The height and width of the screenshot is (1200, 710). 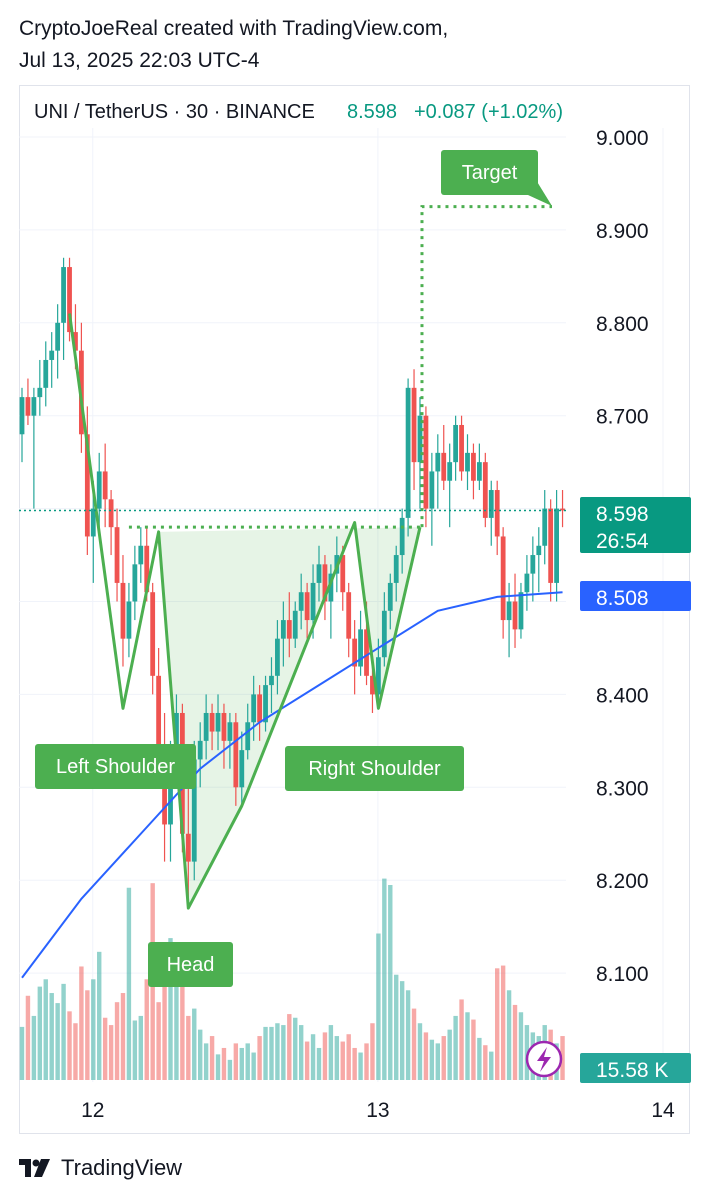 I want to click on lightning-icon, so click(x=544, y=1059).